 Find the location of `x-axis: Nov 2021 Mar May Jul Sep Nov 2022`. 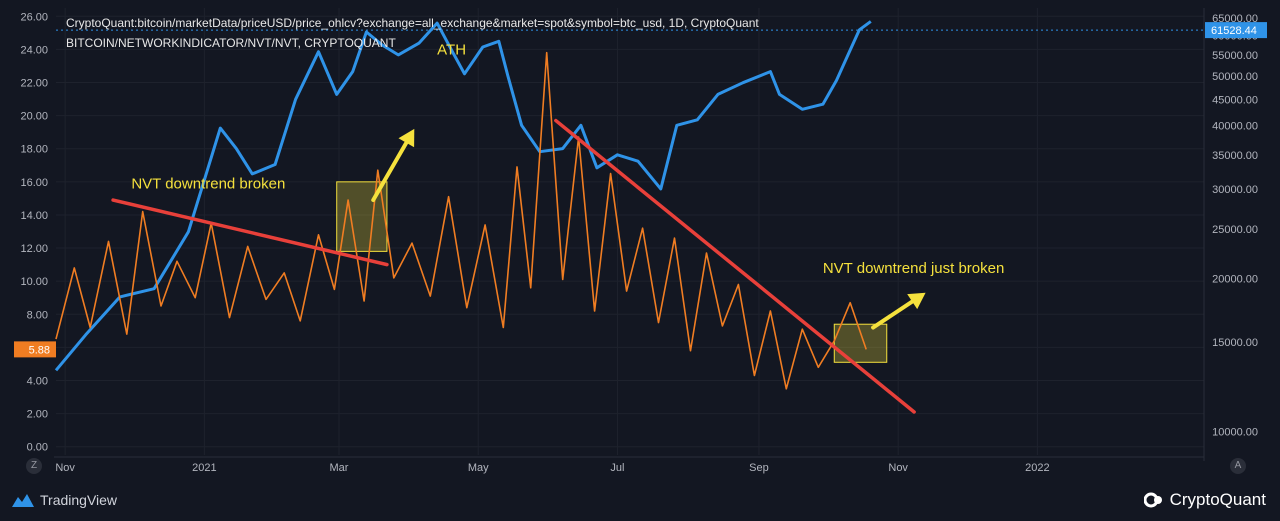

x-axis: Nov 2021 Mar May Jul Sep Nov 2022 is located at coordinates (552, 468).